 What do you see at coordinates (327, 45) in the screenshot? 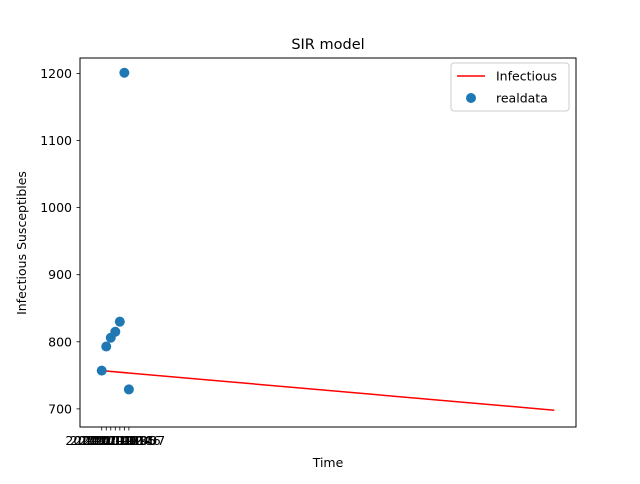
I see `chart-title: SIR model` at bounding box center [327, 45].